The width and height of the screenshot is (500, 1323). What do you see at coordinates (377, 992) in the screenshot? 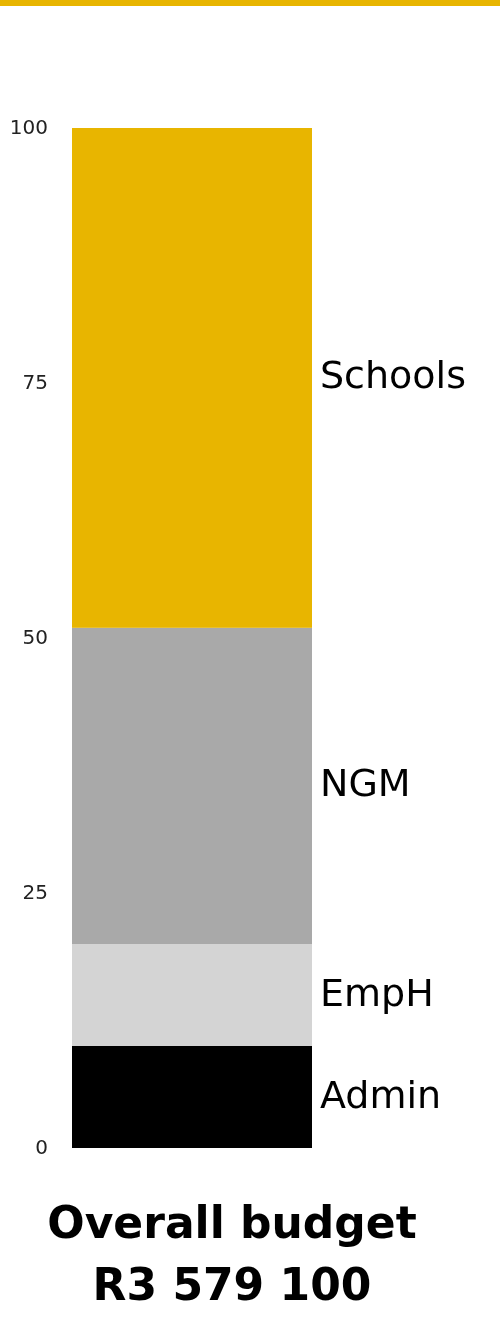
I see `series-label: EmpH` at bounding box center [377, 992].